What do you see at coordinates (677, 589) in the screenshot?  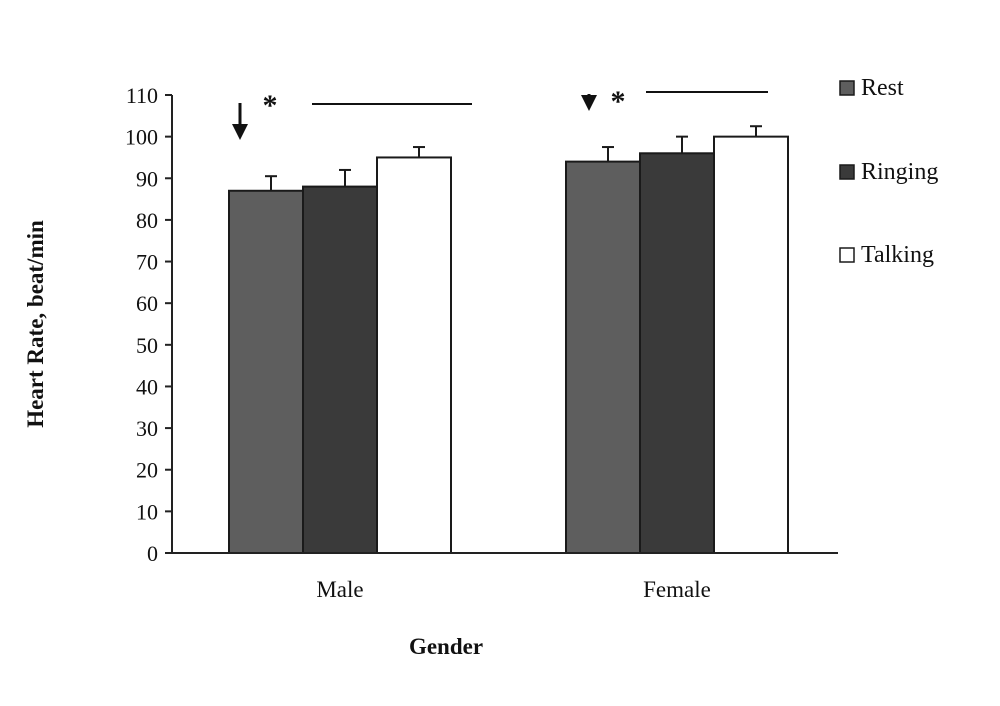 I see `x-tick-label: Female` at bounding box center [677, 589].